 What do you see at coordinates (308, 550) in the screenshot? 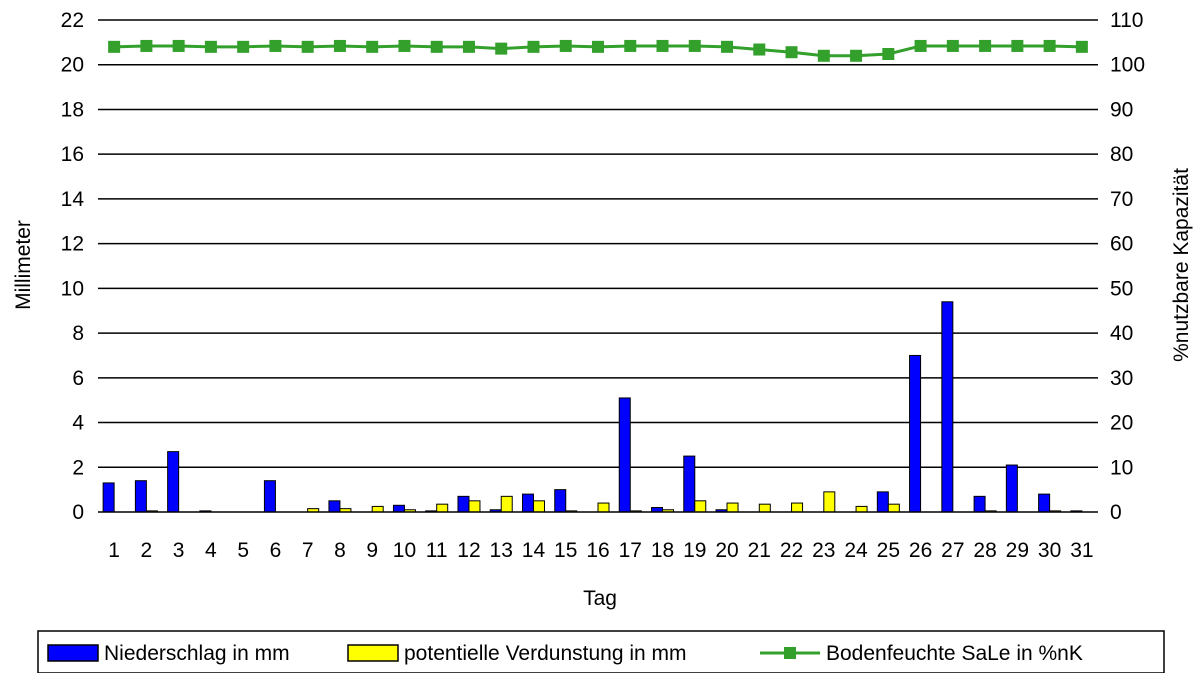
I see `x-tick-label: 7` at bounding box center [308, 550].